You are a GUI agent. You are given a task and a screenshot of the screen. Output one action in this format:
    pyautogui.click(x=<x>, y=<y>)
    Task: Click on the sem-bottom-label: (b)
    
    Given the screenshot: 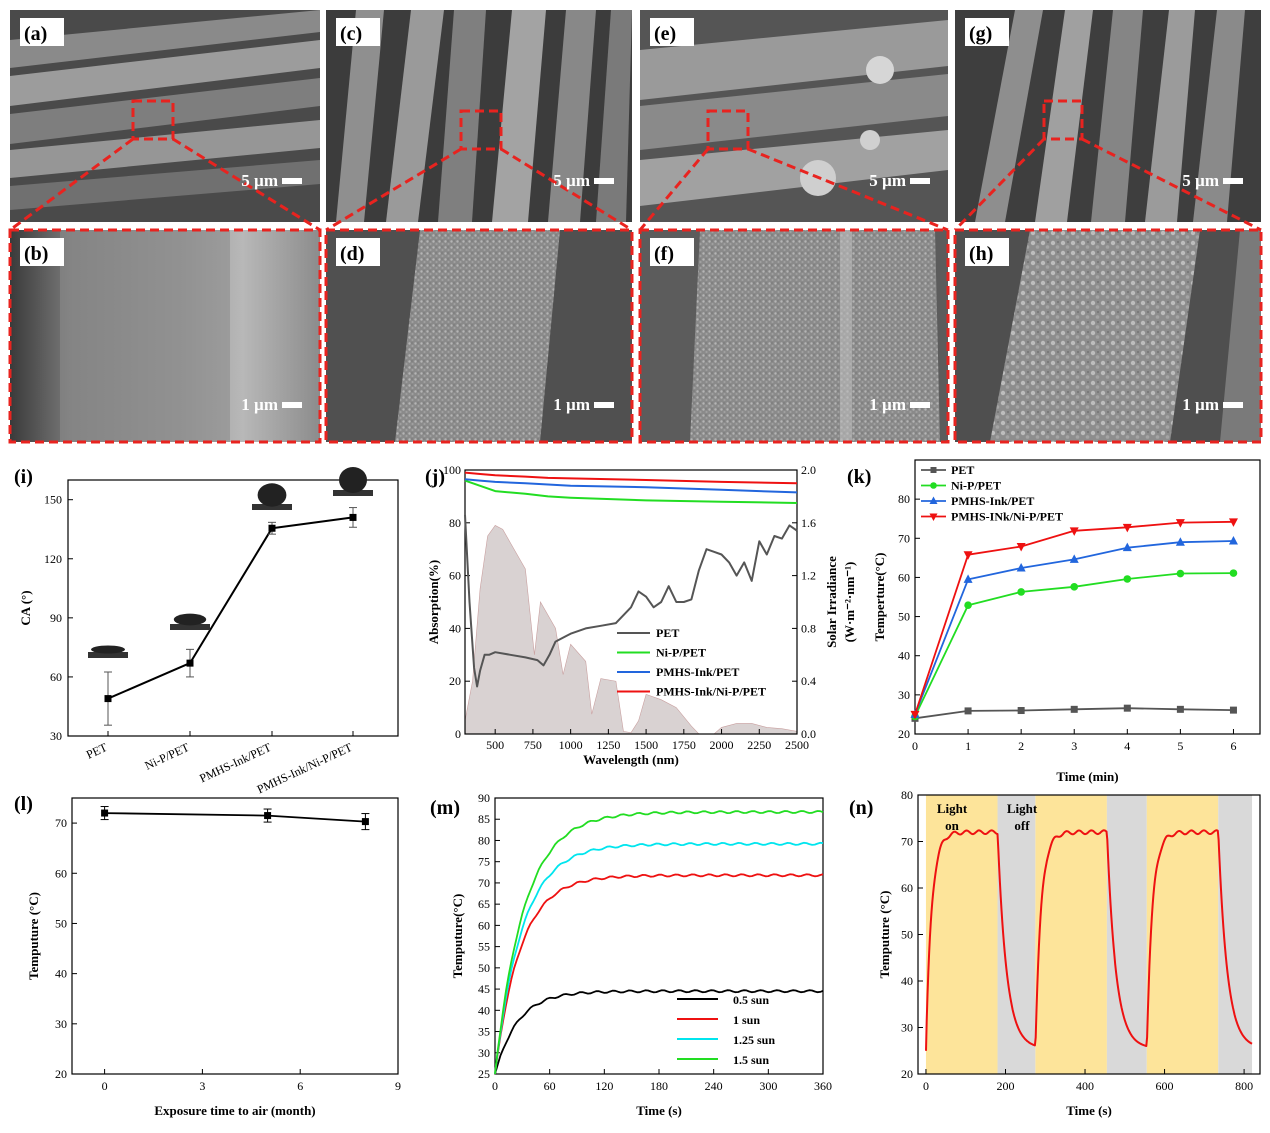 What is the action you would take?
    pyautogui.click(x=36, y=254)
    